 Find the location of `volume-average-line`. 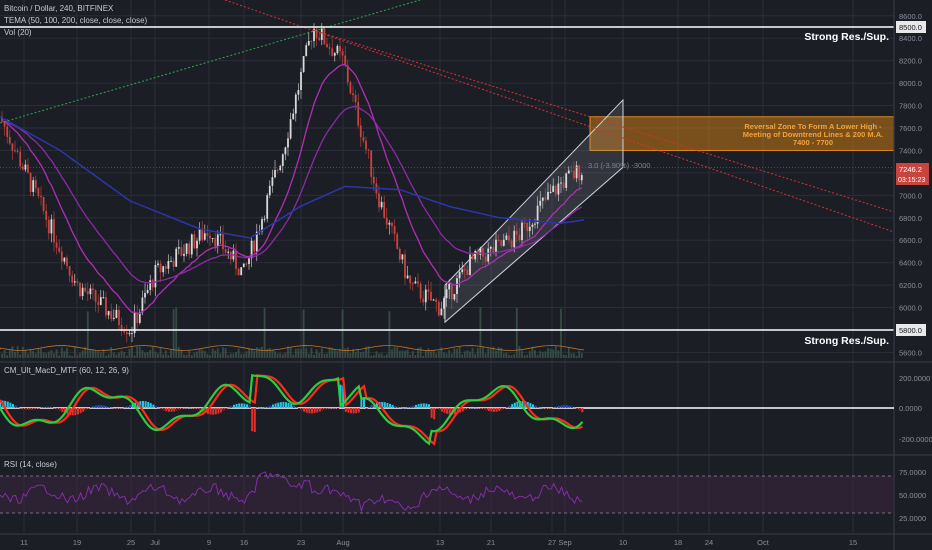

volume-average-line is located at coordinates (292, 348).